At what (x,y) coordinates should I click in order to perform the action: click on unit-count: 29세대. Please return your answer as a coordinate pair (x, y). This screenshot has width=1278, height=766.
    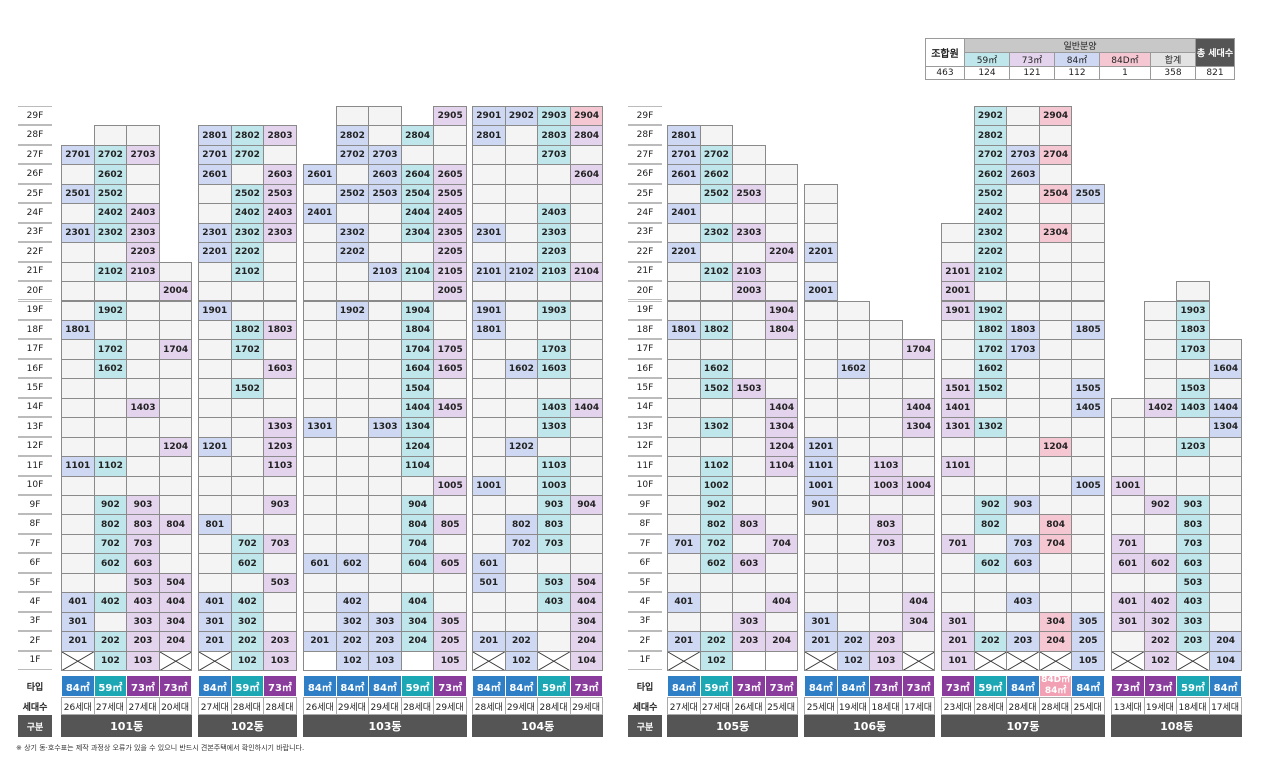
    Looking at the image, I should click on (521, 706).